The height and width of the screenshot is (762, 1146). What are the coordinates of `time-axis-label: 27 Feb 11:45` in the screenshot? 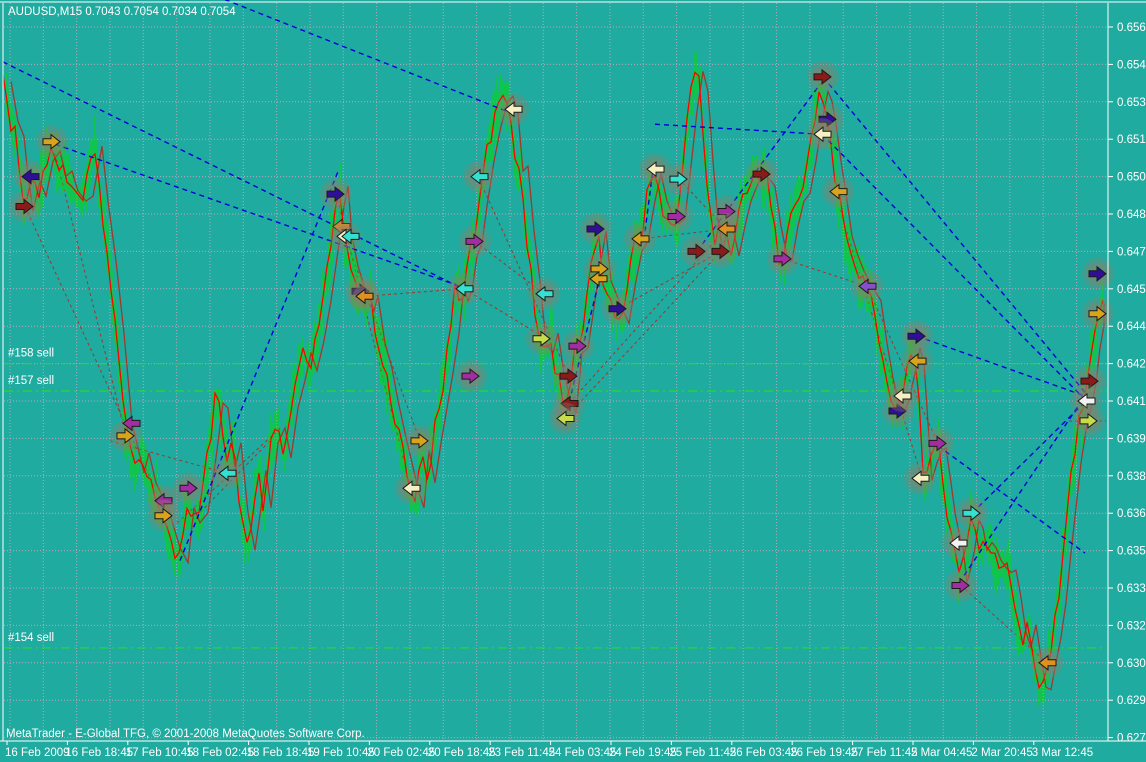 It's located at (884, 753).